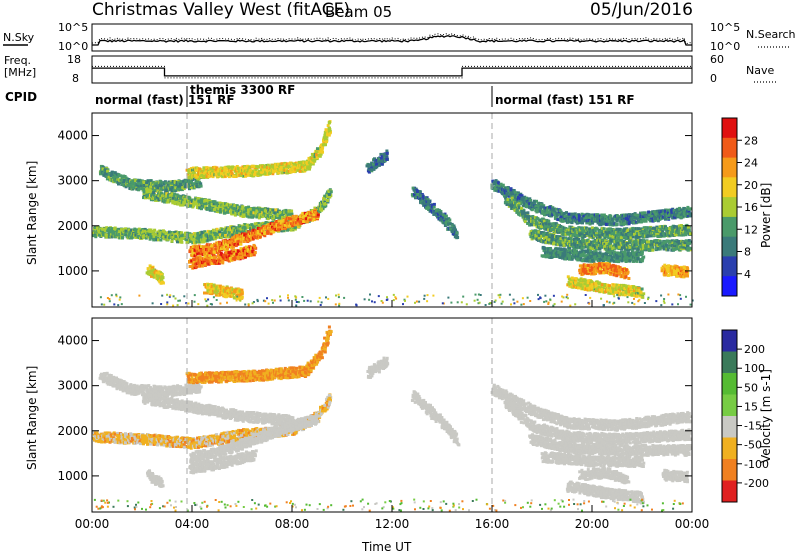  What do you see at coordinates (771, 34) in the screenshot?
I see `nsearch-label: N.Search` at bounding box center [771, 34].